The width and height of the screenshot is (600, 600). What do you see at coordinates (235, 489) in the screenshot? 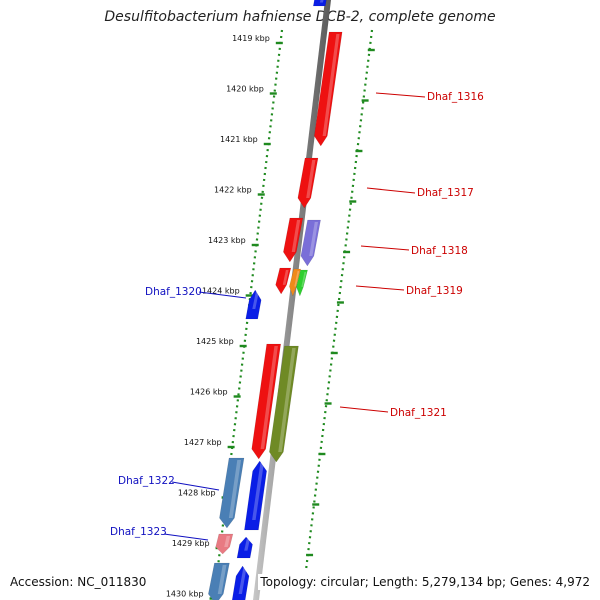
I see `feature-dhaf-1322-shine` at bounding box center [235, 489].